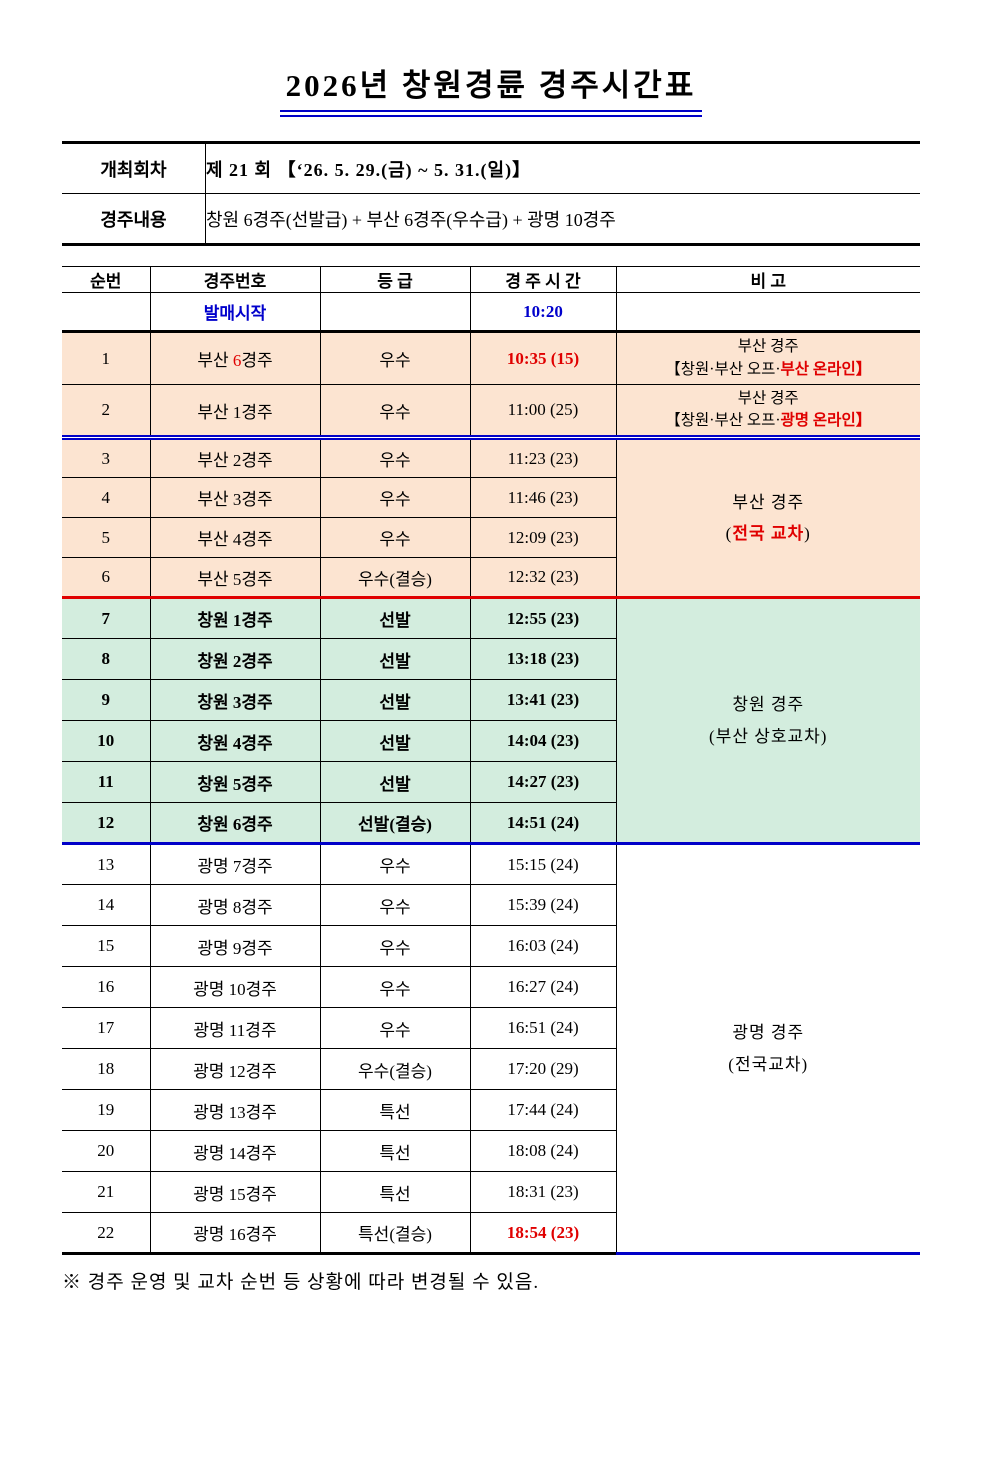 The image size is (992, 1463). What do you see at coordinates (235, 579) in the screenshot?
I see `text-segment: 부산 5경주` at bounding box center [235, 579].